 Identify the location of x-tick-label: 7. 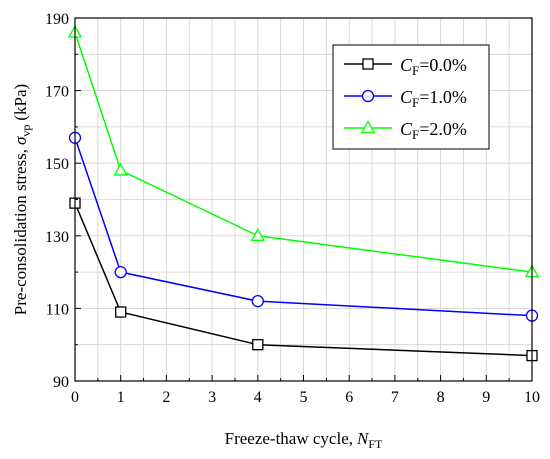
(395, 397).